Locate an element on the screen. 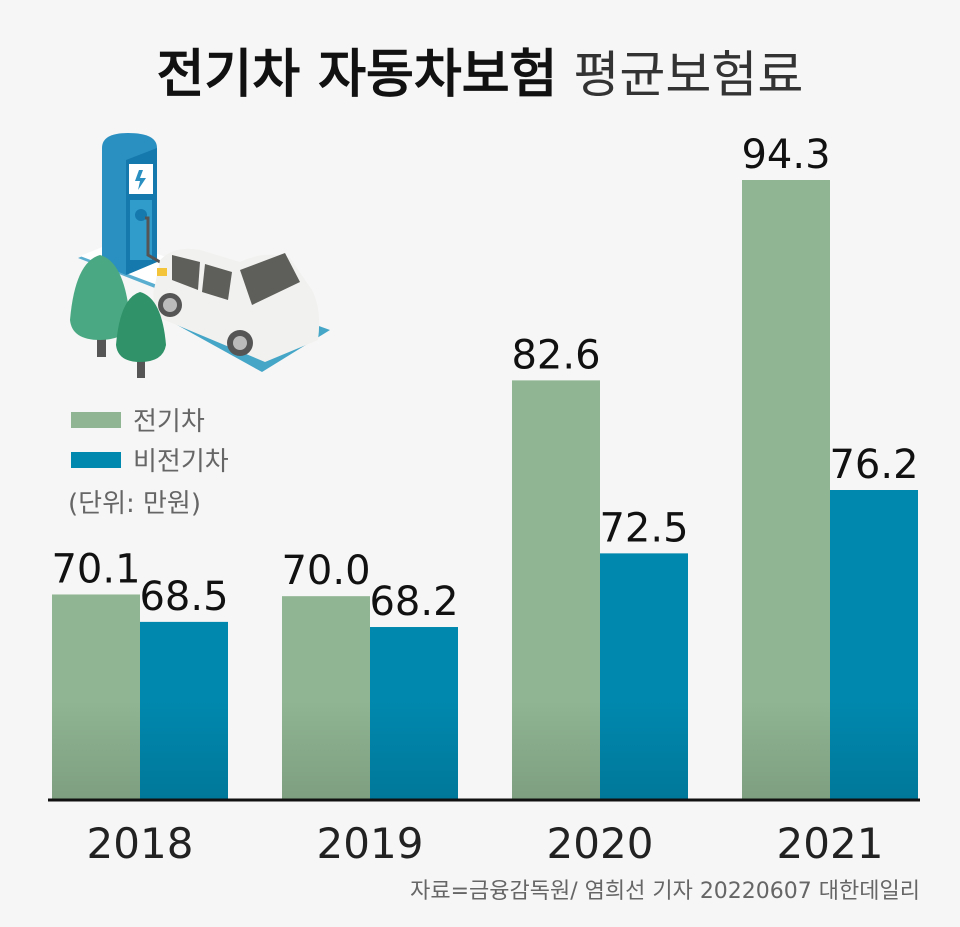  bar-ev-2021 is located at coordinates (786, 490).